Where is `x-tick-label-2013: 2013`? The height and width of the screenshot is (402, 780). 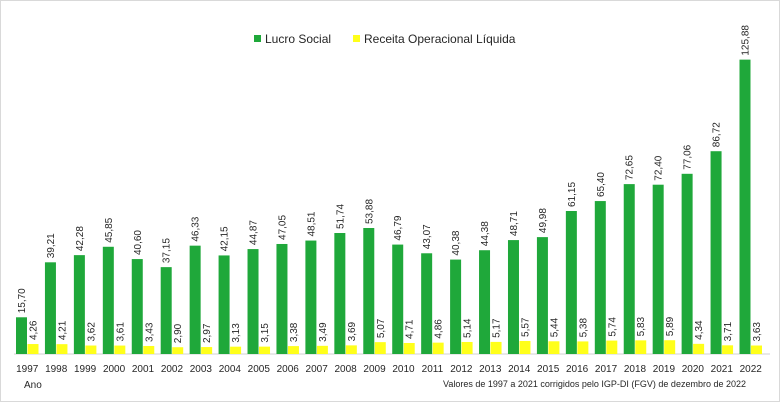 x-tick-label-2013: 2013 is located at coordinates (490, 369).